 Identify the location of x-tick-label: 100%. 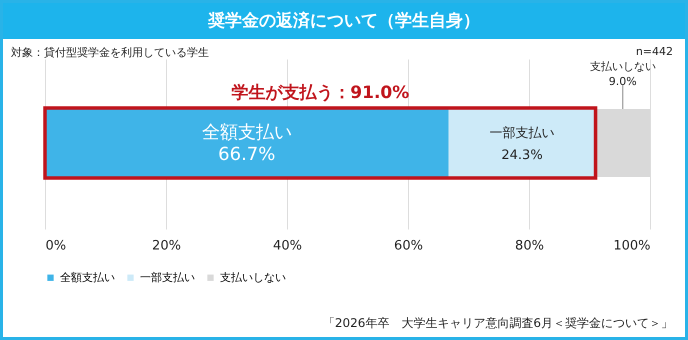
(631, 246).